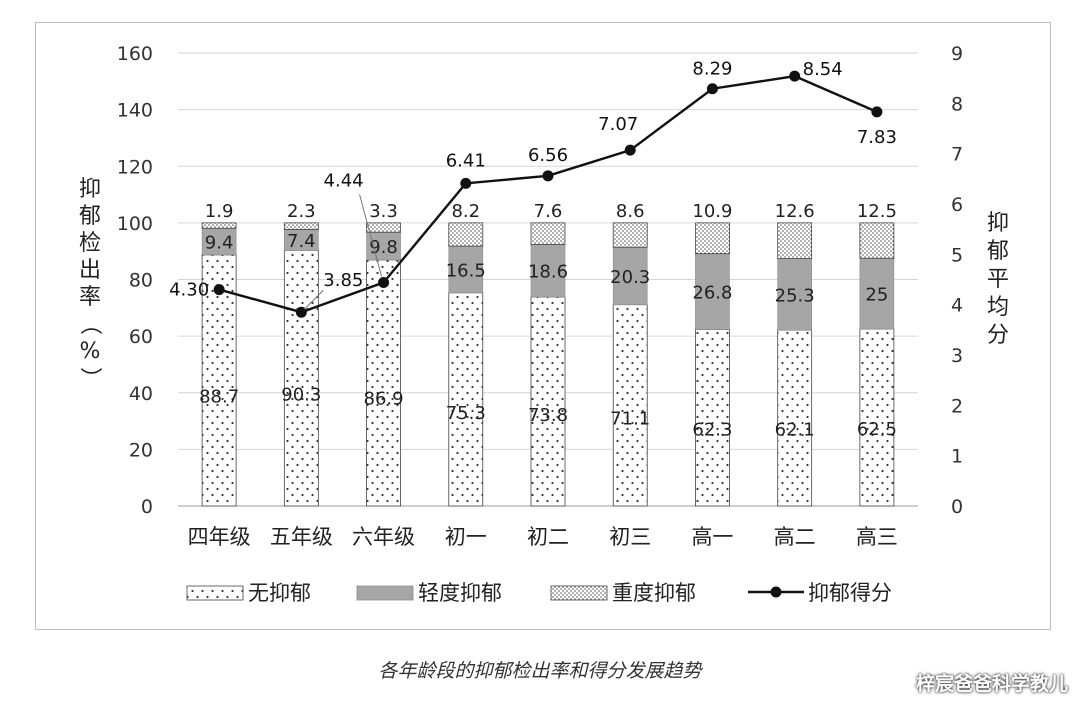 This screenshot has width=1080, height=707. I want to click on left-tick-label: 40, so click(141, 394).